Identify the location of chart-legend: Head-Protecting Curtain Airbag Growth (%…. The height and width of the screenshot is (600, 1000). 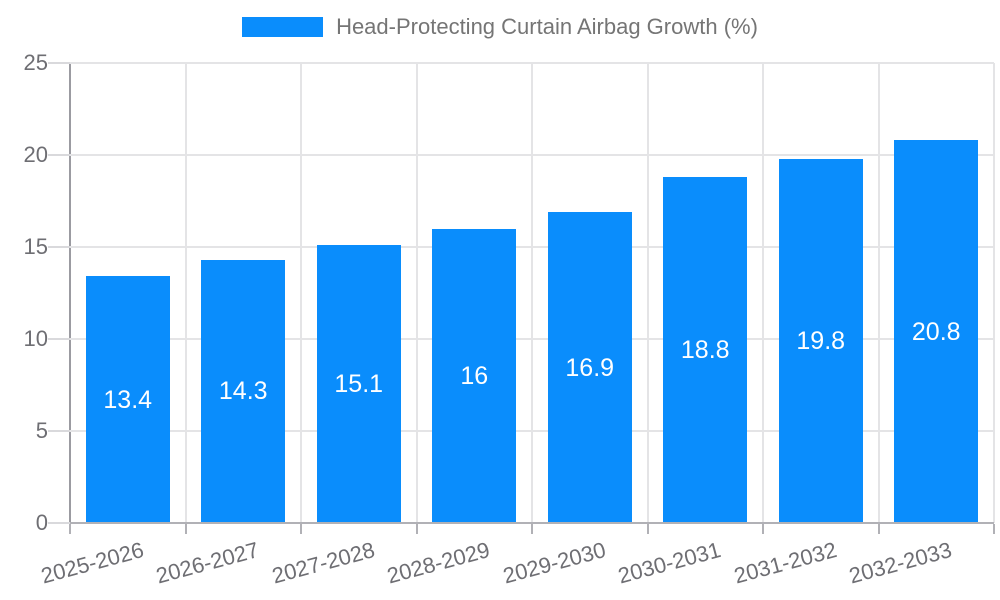
(500, 27).